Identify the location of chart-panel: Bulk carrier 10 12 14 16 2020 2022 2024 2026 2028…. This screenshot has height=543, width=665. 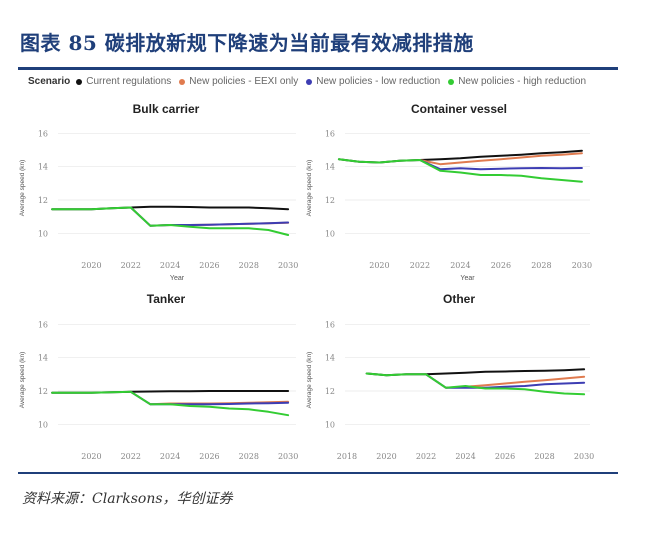
(158, 192).